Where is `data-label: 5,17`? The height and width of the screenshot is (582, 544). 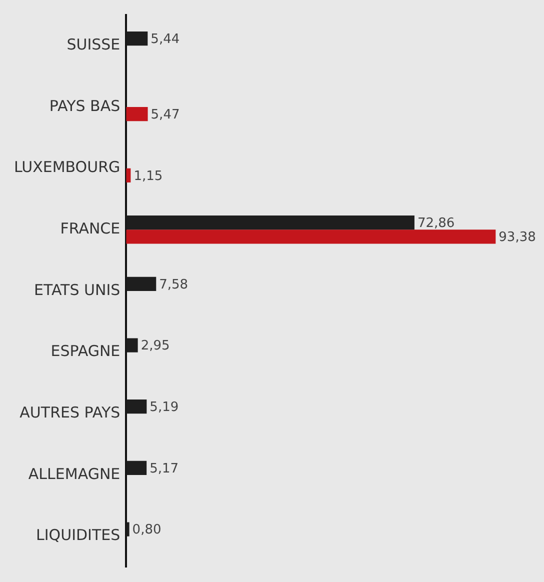 data-label: 5,17 is located at coordinates (164, 468).